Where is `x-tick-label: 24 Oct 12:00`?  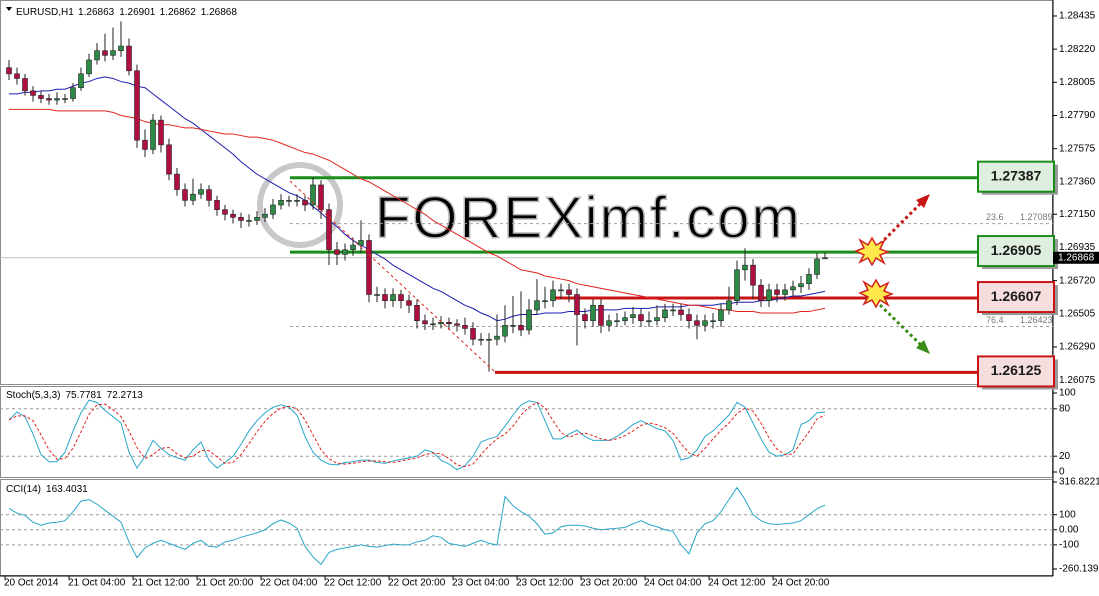 x-tick-label: 24 Oct 12:00 is located at coordinates (737, 583).